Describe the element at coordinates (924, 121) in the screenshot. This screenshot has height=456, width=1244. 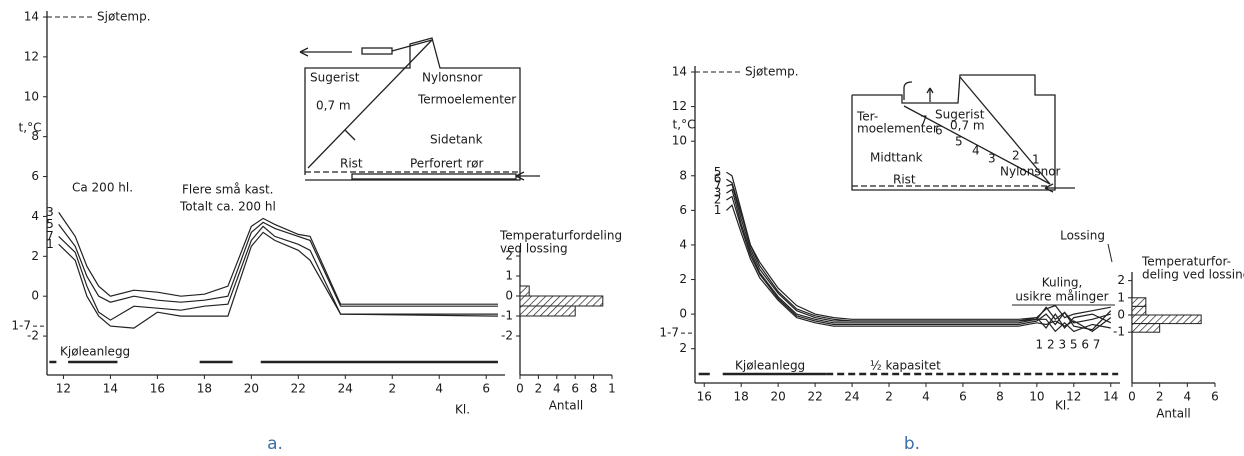
I see `diagram-label: 7` at that location.